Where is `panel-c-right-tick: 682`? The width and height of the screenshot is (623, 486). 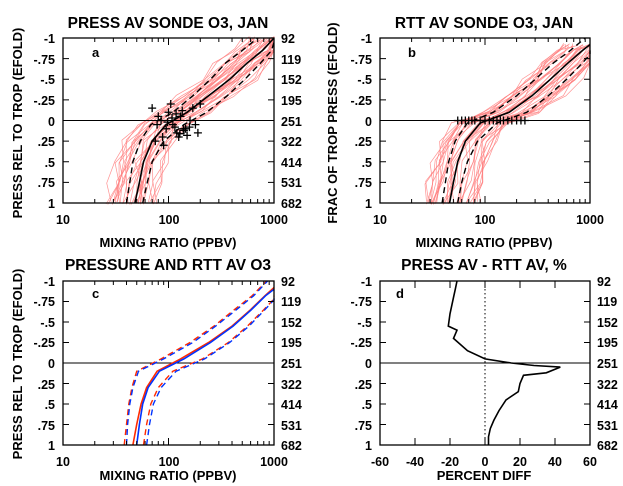 panel-c-right-tick: 682 is located at coordinates (291, 446).